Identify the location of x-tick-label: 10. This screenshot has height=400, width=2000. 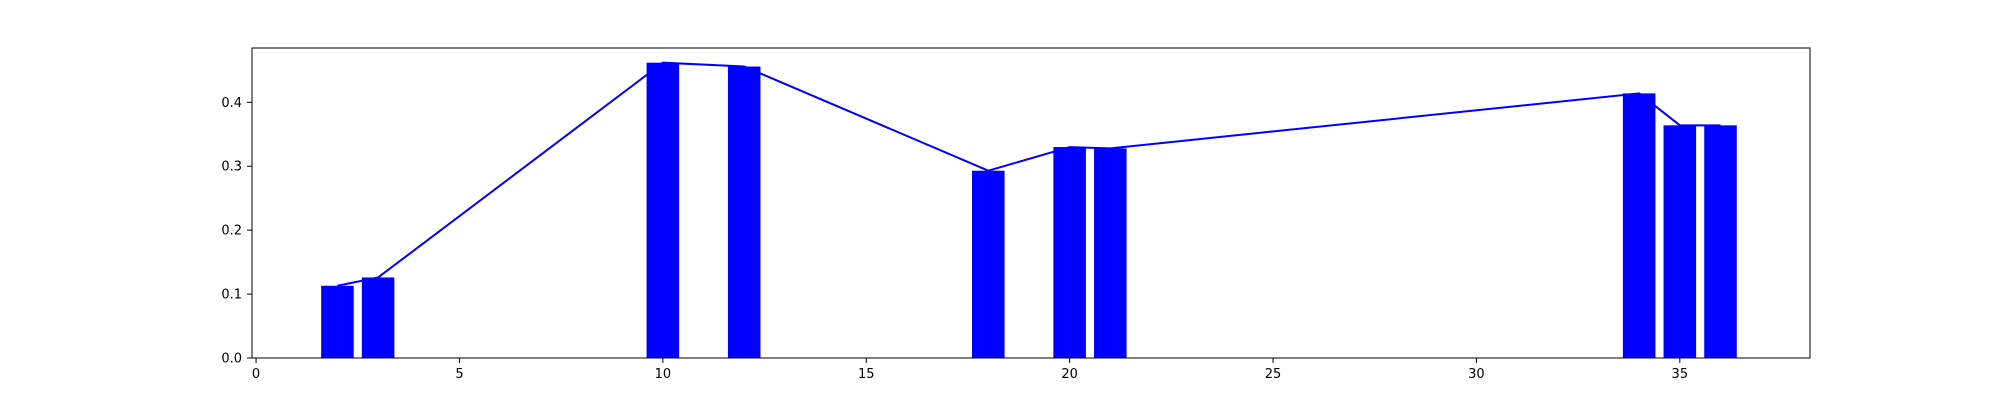
(663, 374).